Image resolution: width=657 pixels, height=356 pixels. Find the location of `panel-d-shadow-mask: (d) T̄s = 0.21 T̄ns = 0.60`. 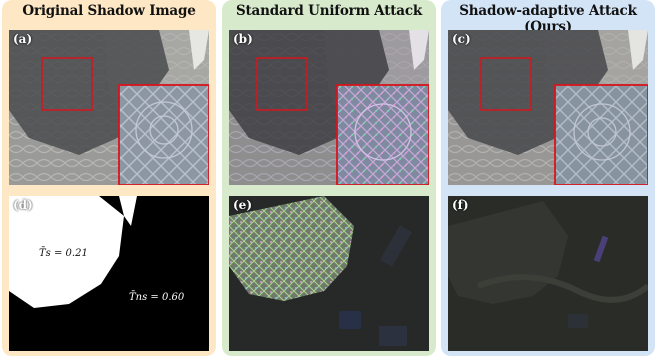

panel-d-shadow-mask: (d) T̄s = 0.21 T̄ns = 0.60 is located at coordinates (109, 273).